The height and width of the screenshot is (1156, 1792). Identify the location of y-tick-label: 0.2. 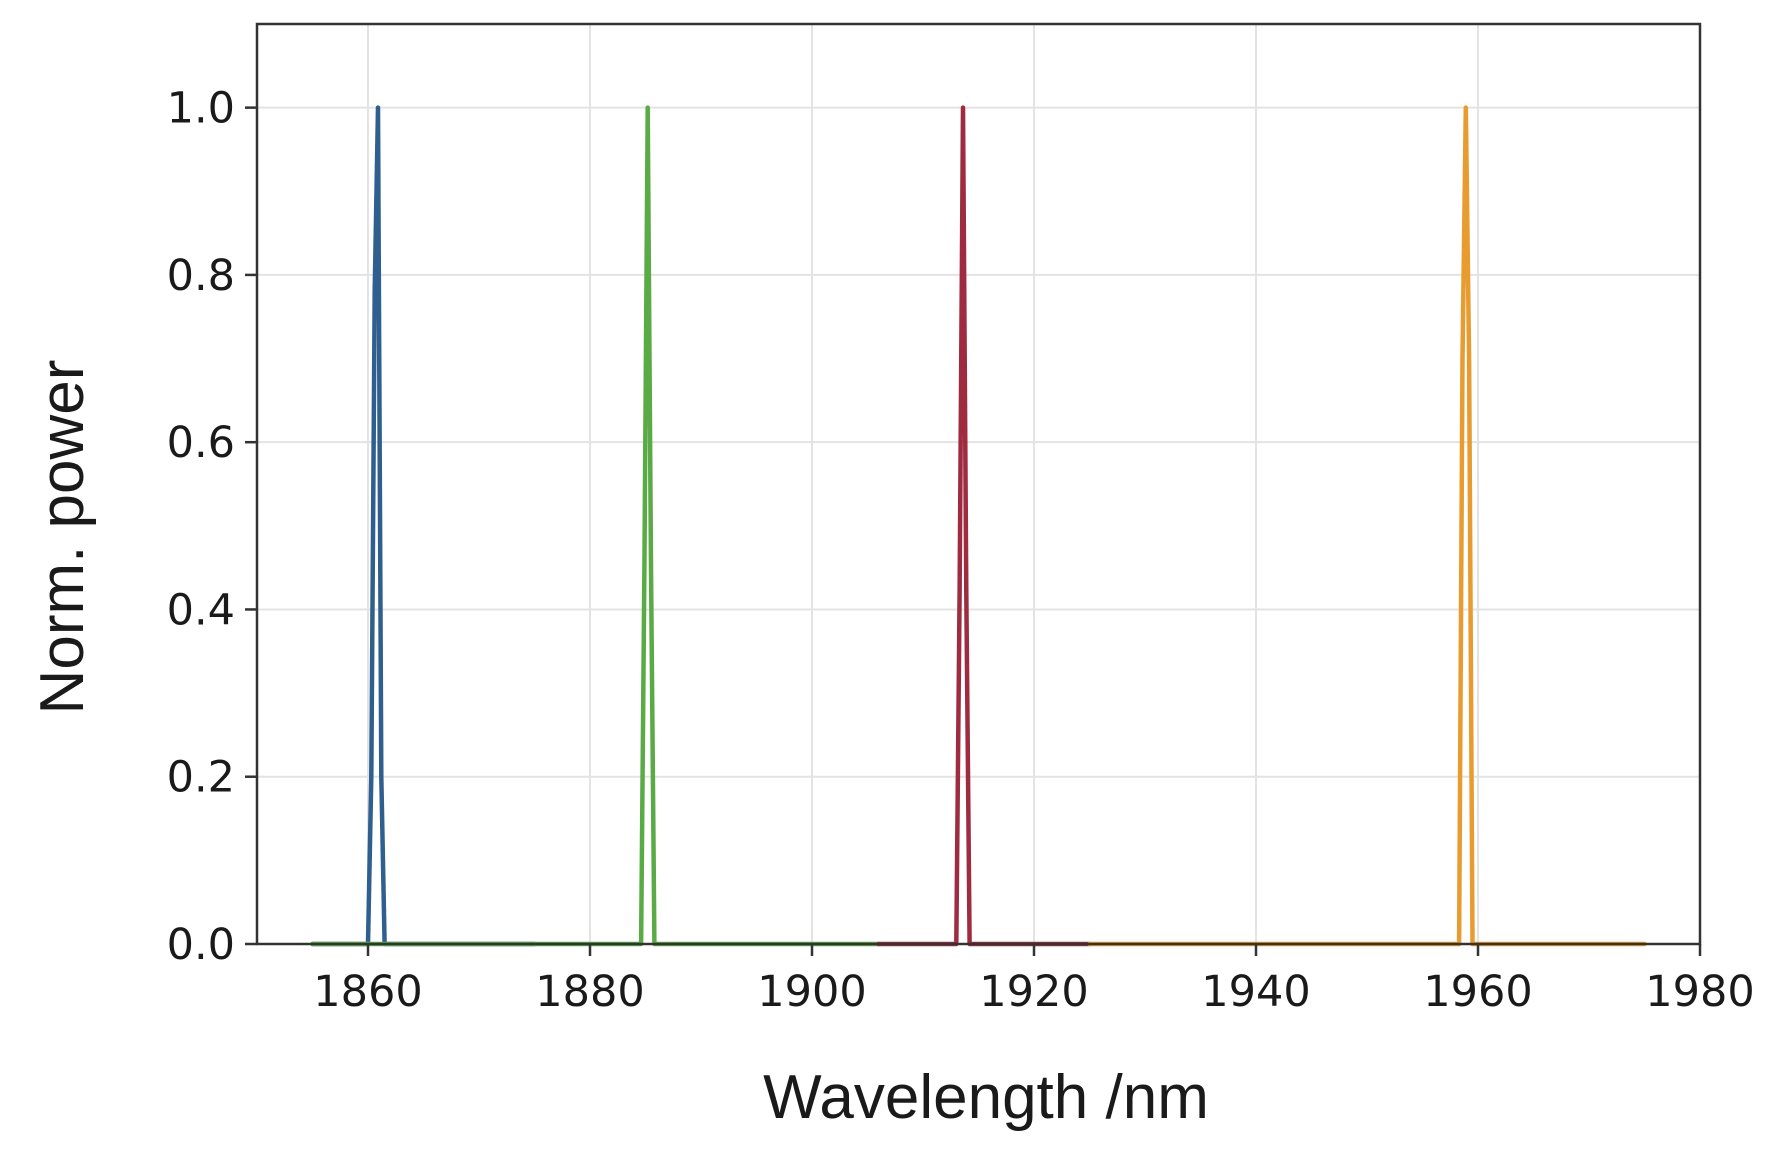
(201, 778).